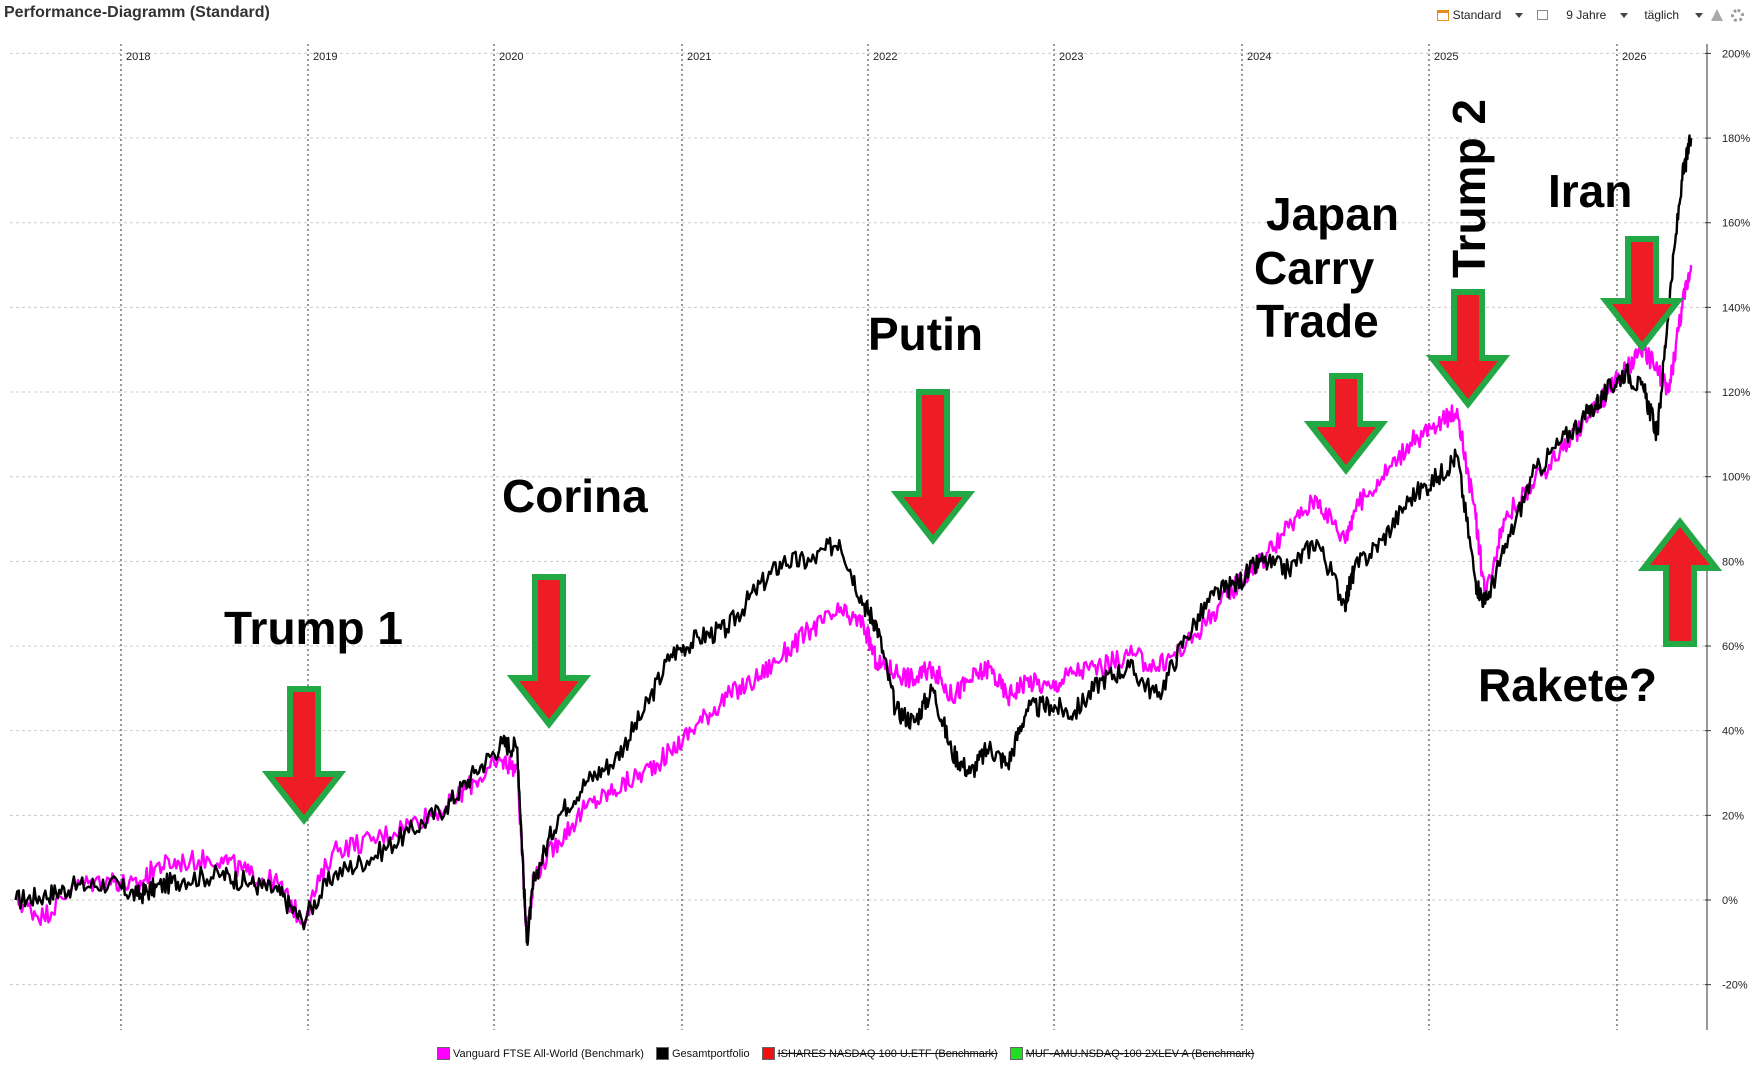  What do you see at coordinates (699, 57) in the screenshot?
I see `x-tick-label: 2021` at bounding box center [699, 57].